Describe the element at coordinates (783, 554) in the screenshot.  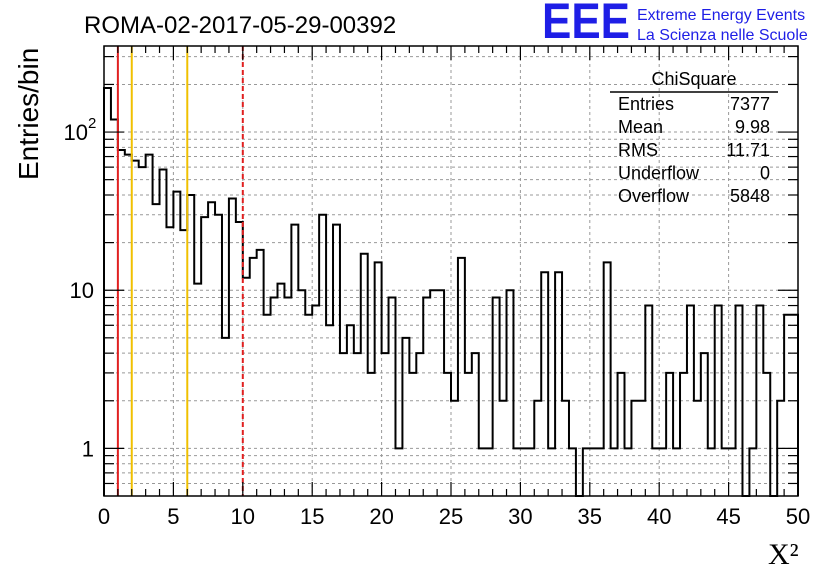
I see `x-axis-label: X²` at that location.